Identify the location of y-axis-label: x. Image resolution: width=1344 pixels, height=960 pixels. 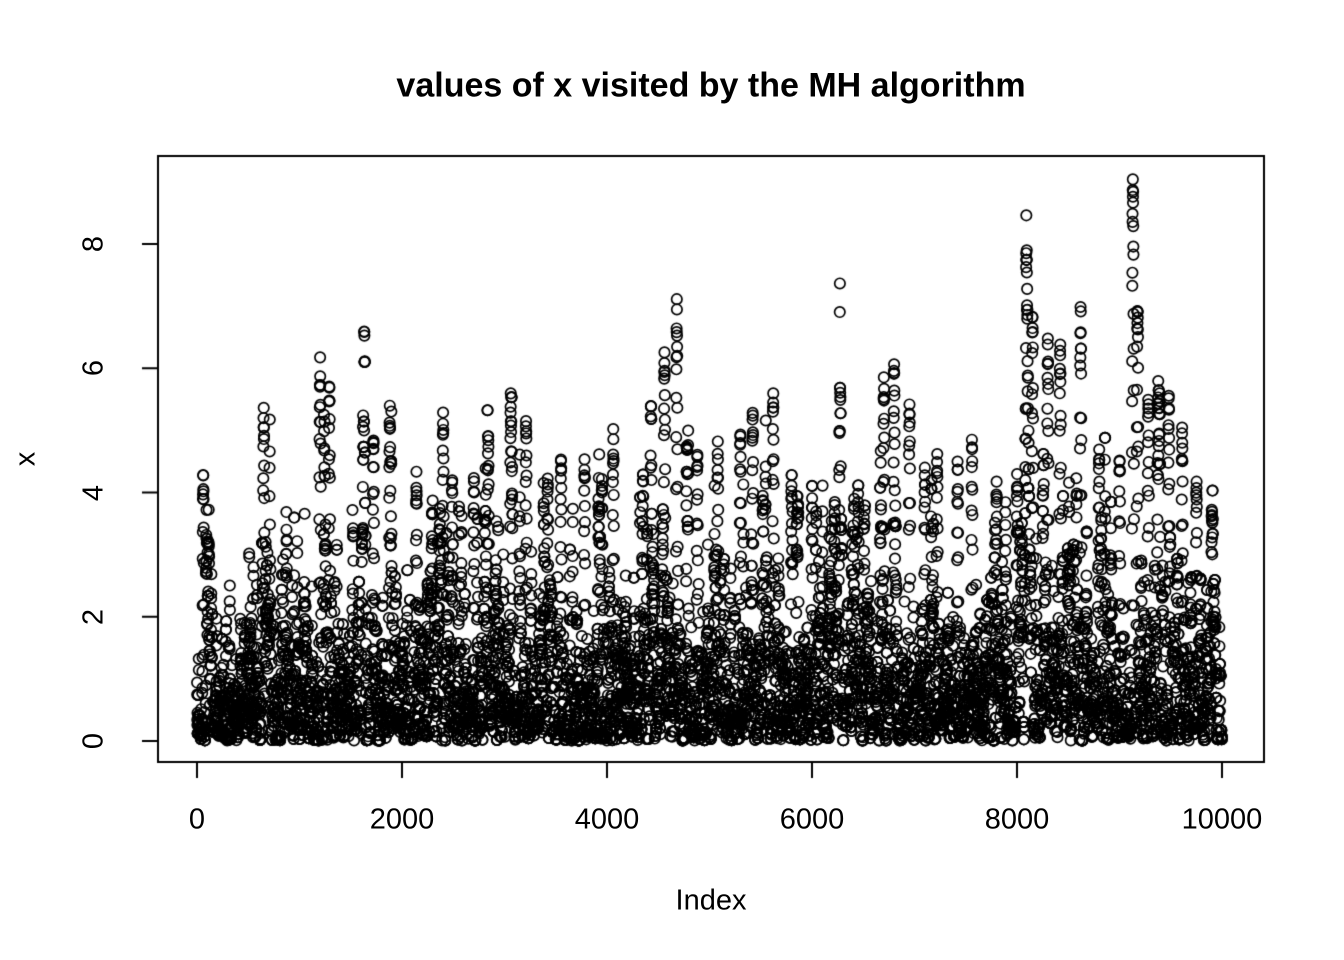
(25, 459).